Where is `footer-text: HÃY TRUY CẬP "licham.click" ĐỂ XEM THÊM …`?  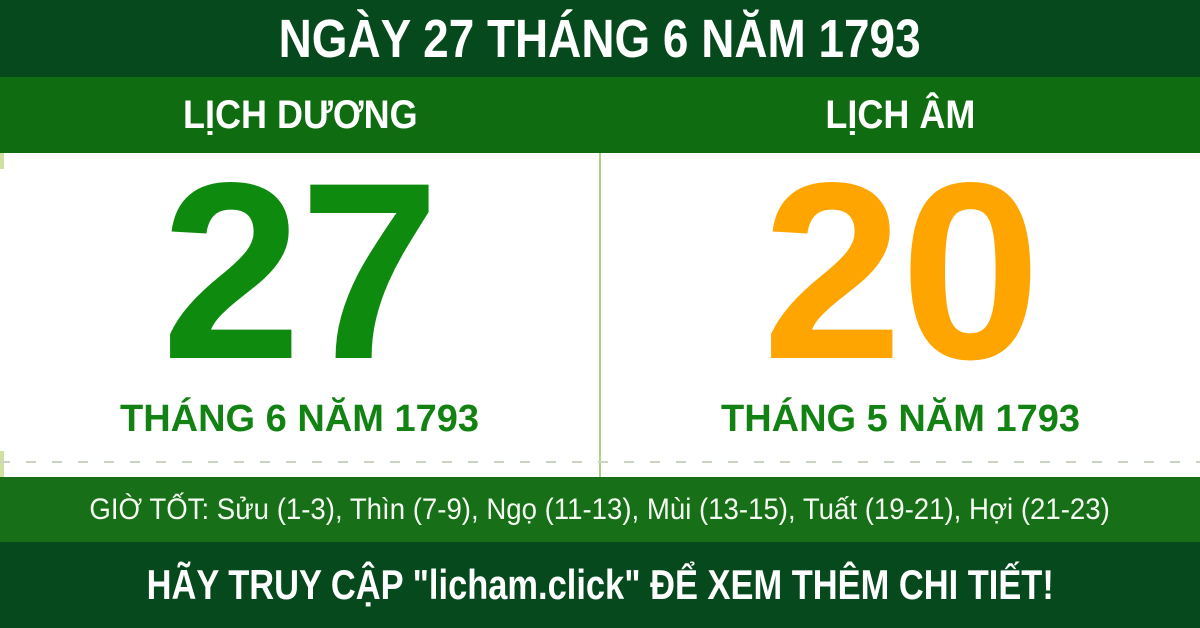 footer-text: HÃY TRUY CẬP "licham.click" ĐỂ XEM THÊM … is located at coordinates (599, 585).